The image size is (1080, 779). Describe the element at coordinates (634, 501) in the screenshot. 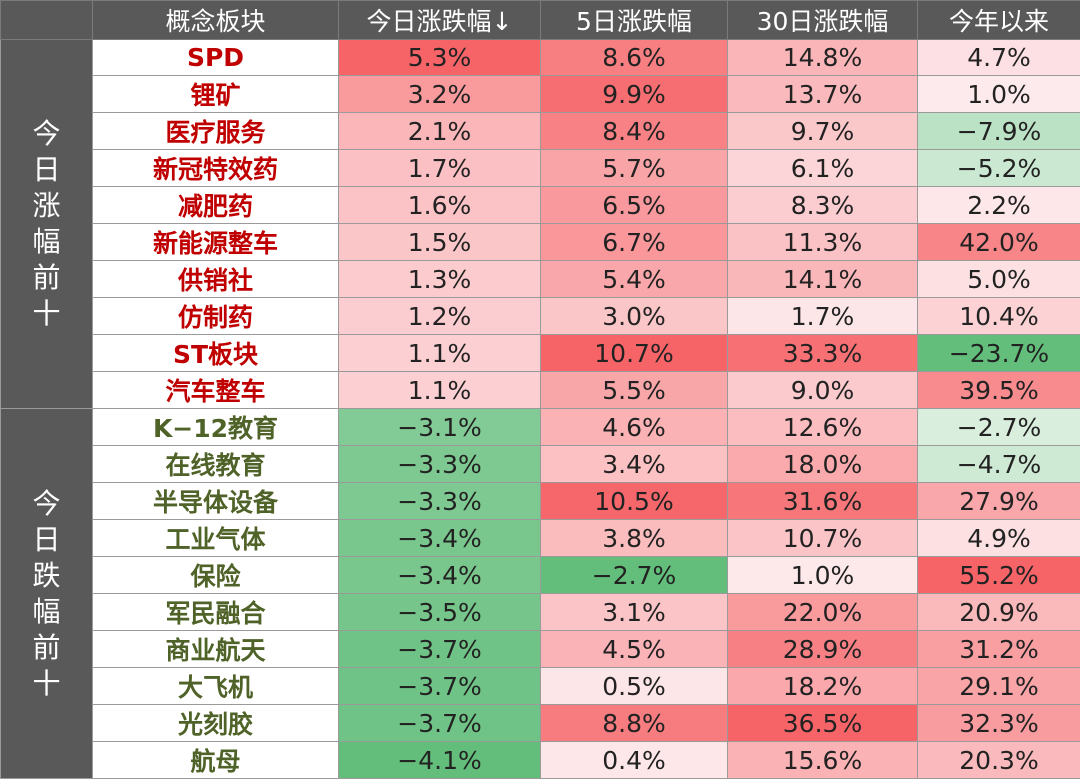

I see `d5-change-cell: 10.5%` at that location.